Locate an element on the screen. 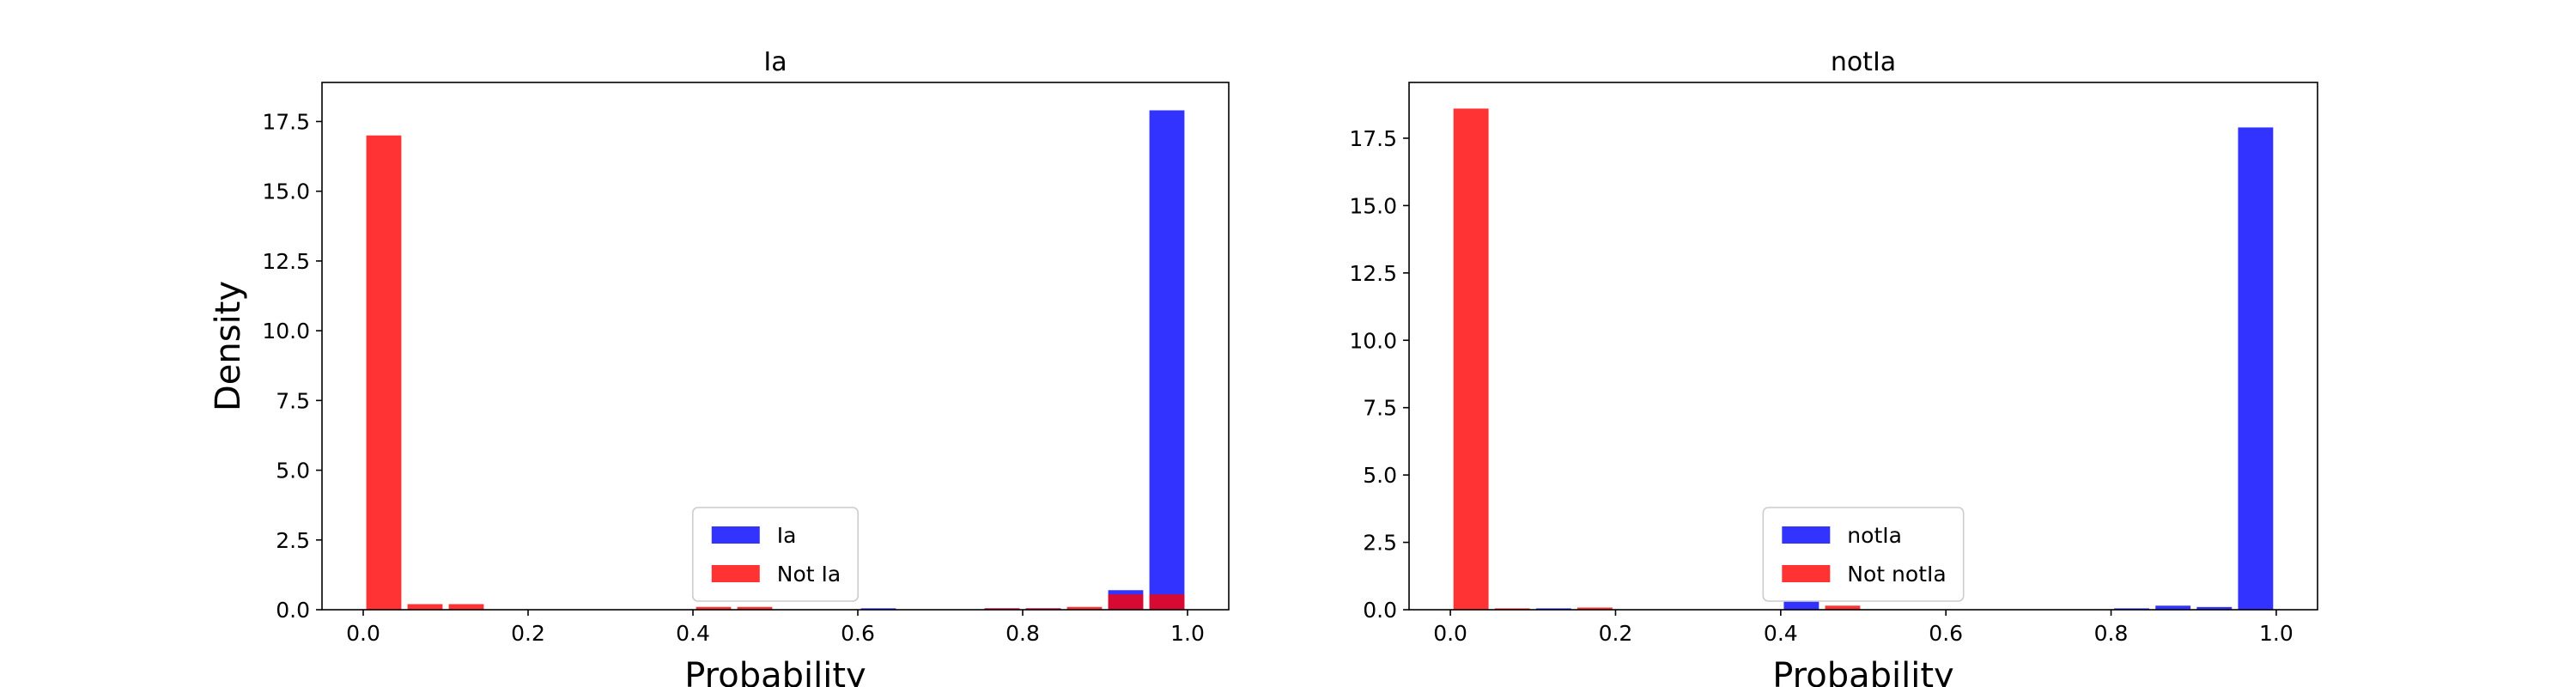 The image size is (2576, 687). legend: notIa Not notIa is located at coordinates (1864, 554).